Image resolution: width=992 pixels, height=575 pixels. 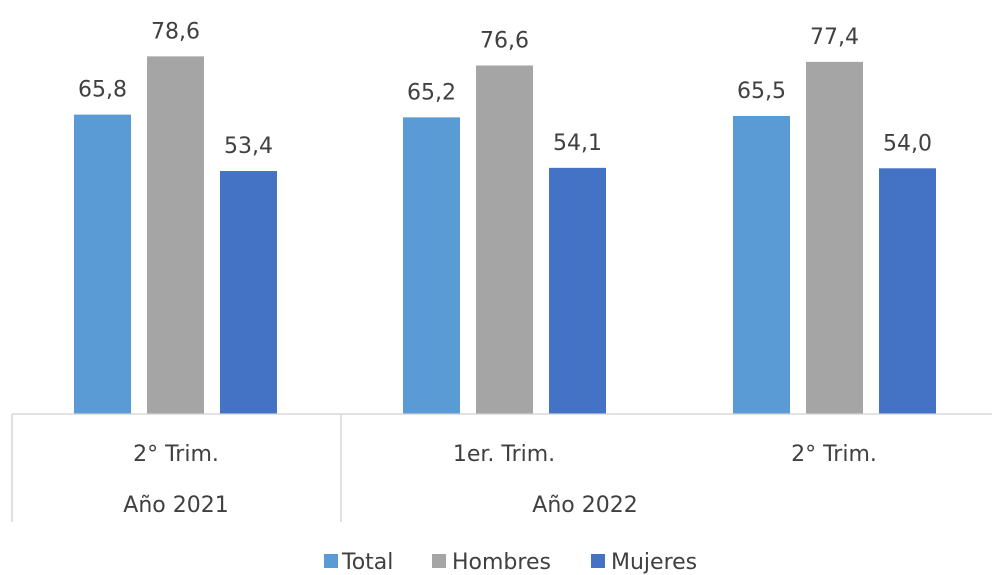 I want to click on category-labels: 2° Trim. 1er. Trim. 2° Trim., so click(x=505, y=454).